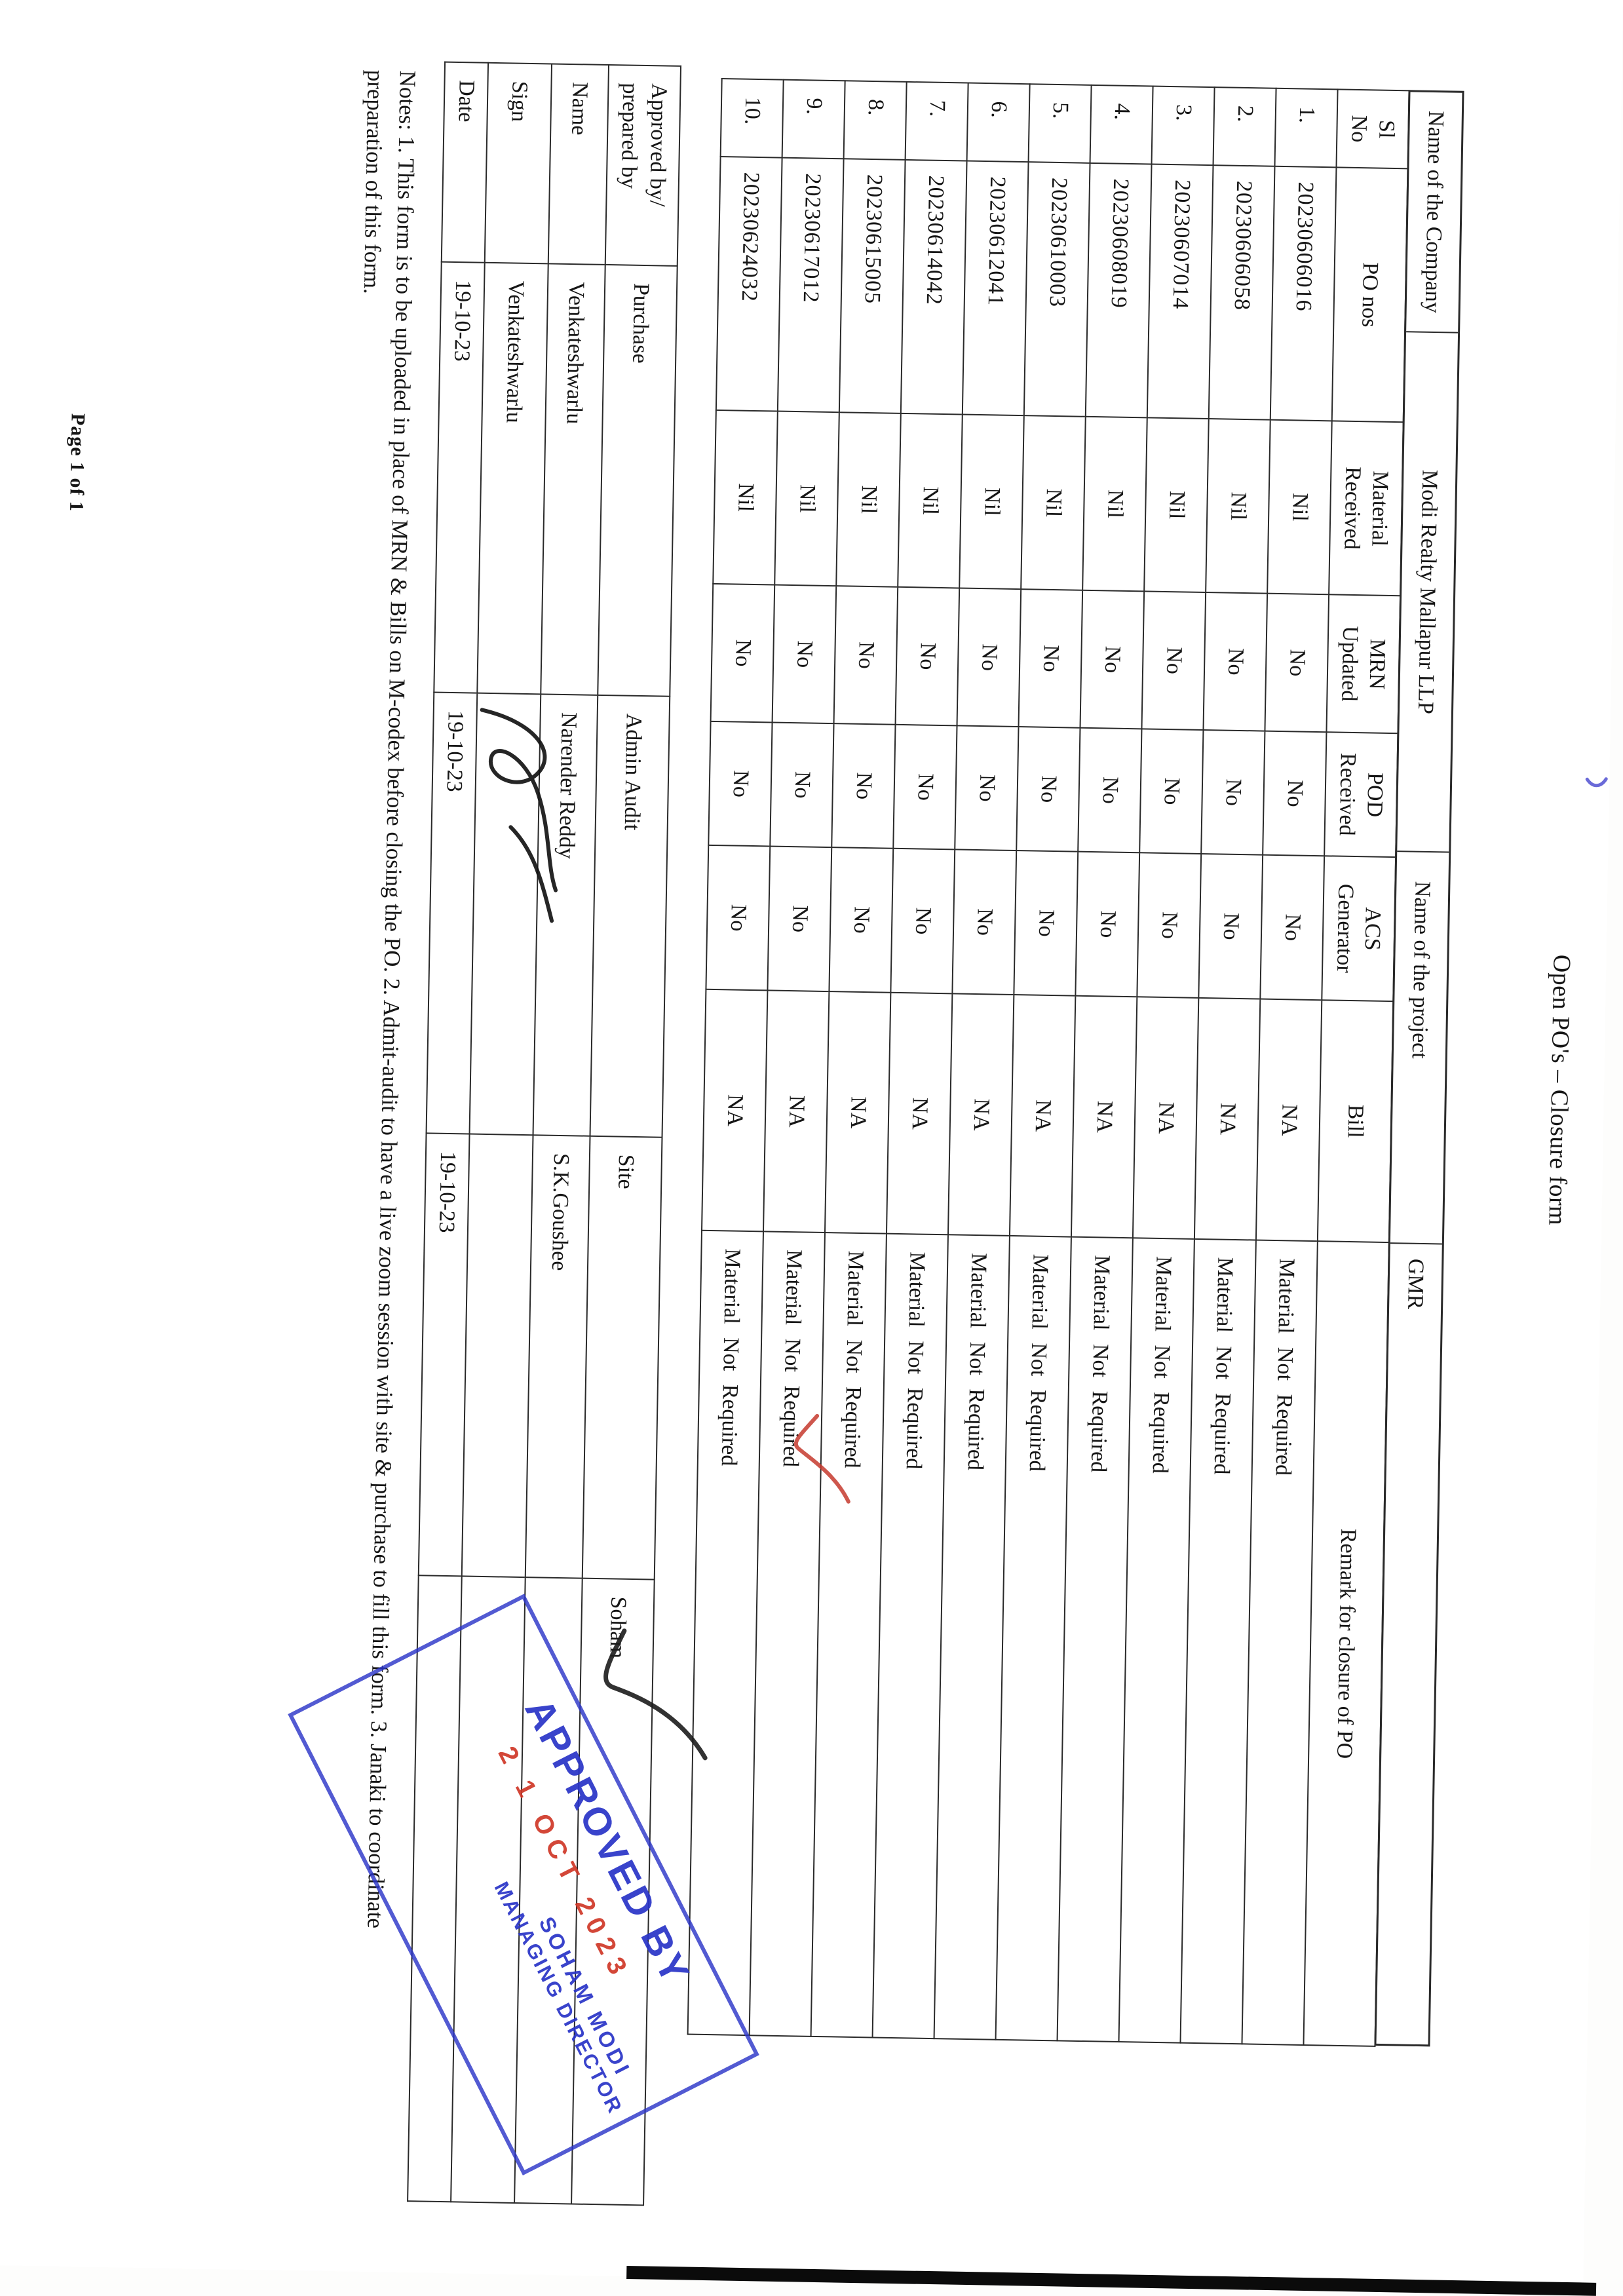  I want to click on scan-artifact-strip, so click(1111, 2280).